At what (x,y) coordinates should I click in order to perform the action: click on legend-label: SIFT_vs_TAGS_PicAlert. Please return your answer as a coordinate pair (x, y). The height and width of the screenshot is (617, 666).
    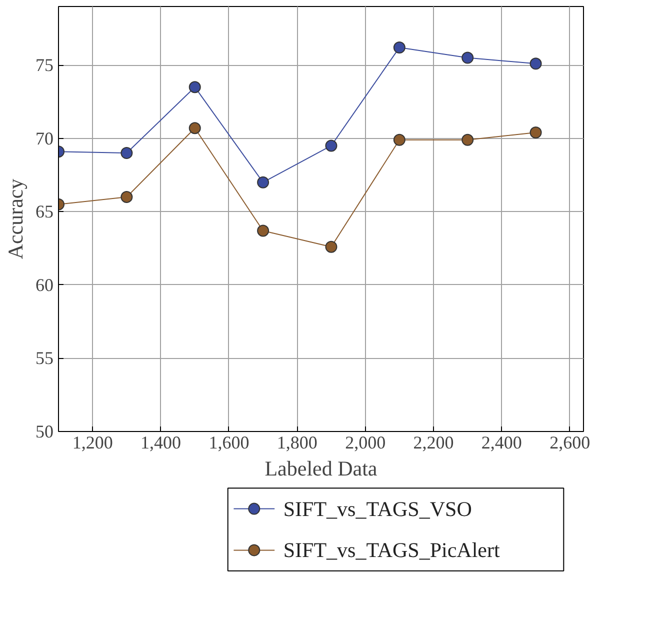
    Looking at the image, I should click on (391, 550).